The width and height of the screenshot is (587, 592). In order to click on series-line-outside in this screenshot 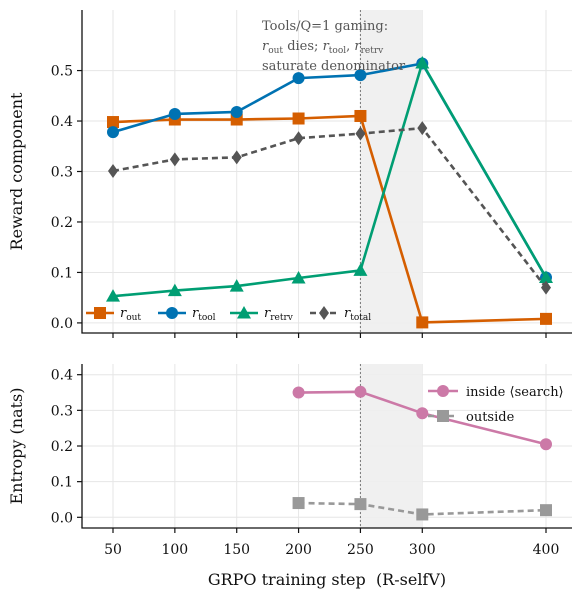, I will do `click(422, 508)`.